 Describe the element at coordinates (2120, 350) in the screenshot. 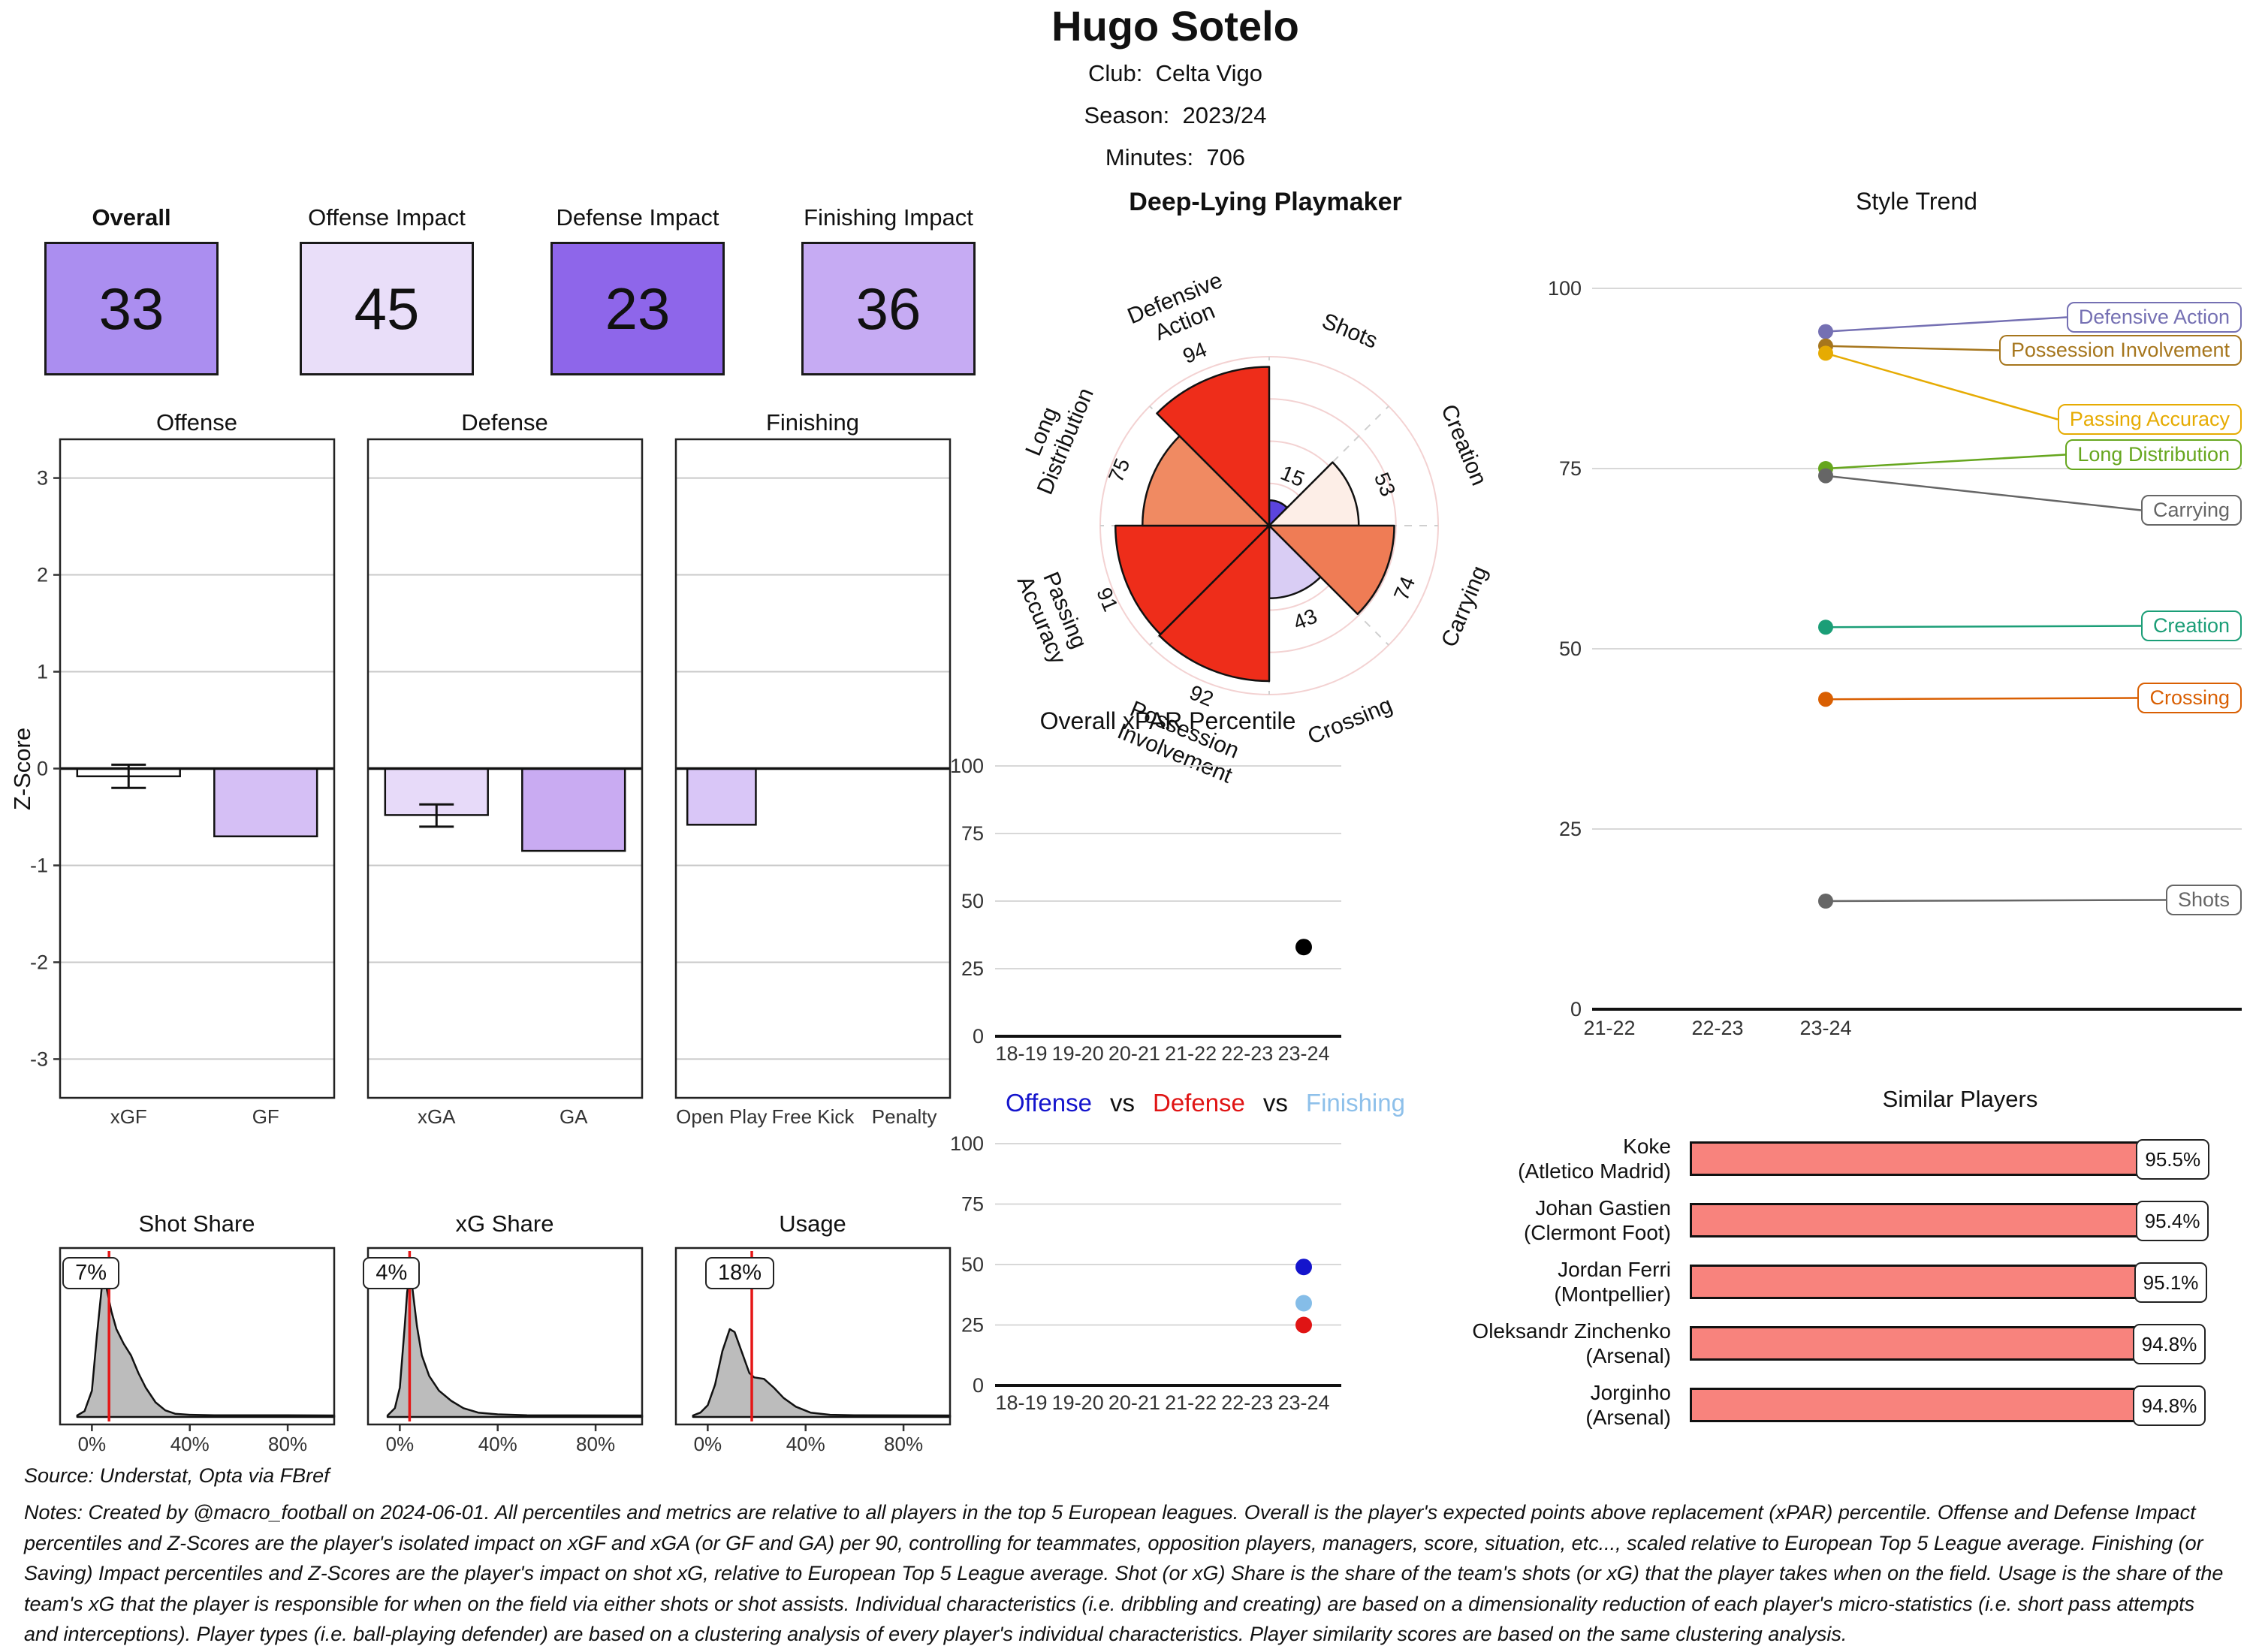

I see `trend-label-possession-involvement: Possession Involvement` at that location.